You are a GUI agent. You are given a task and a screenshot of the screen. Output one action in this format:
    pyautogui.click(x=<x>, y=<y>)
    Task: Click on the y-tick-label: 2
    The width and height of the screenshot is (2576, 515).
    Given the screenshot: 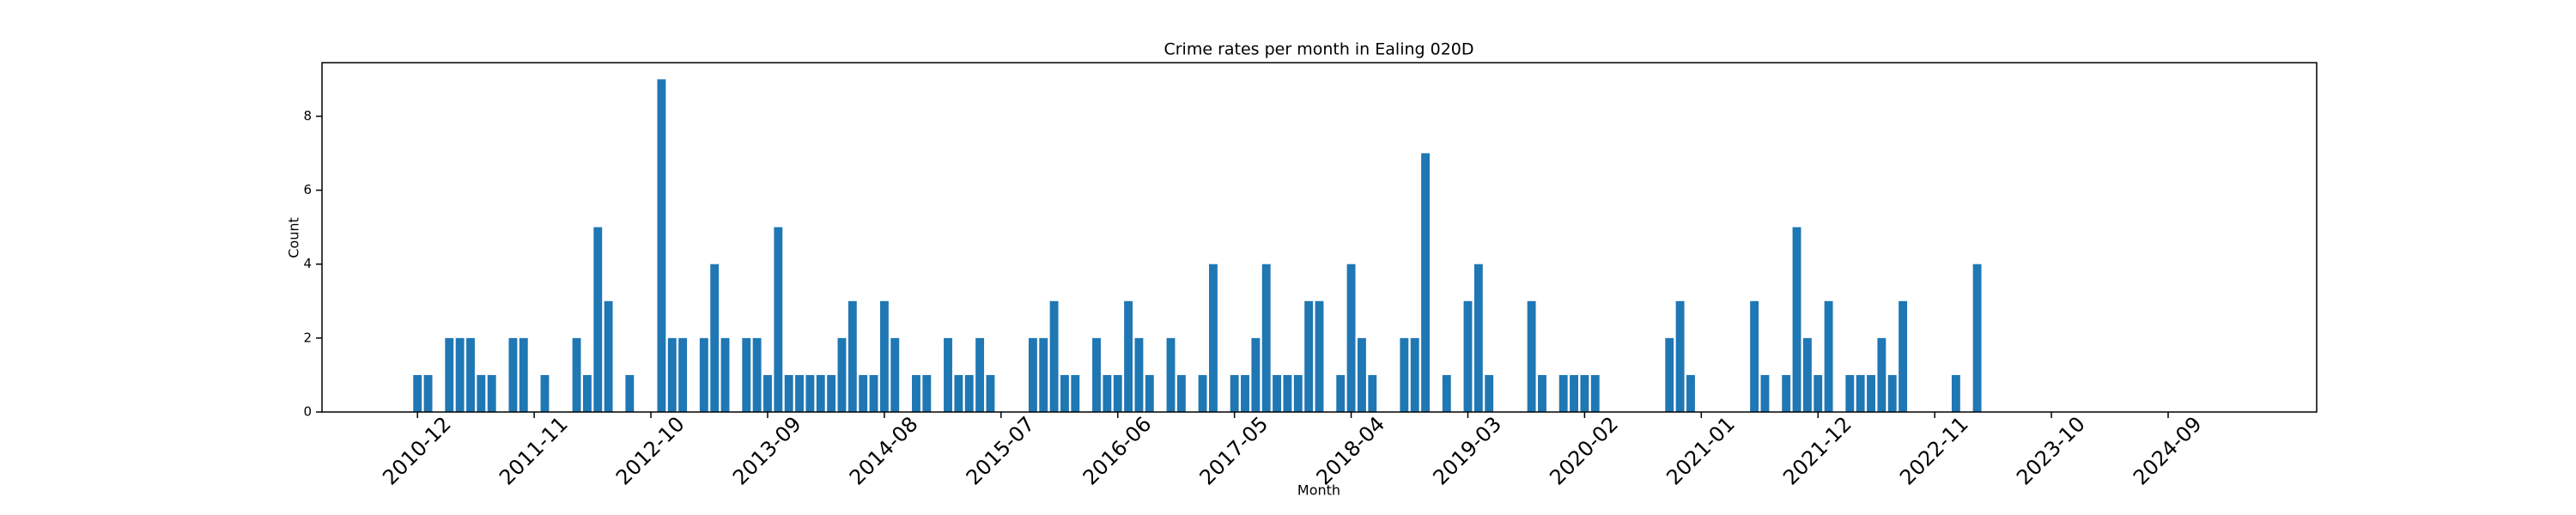 What is the action you would take?
    pyautogui.click(x=307, y=337)
    